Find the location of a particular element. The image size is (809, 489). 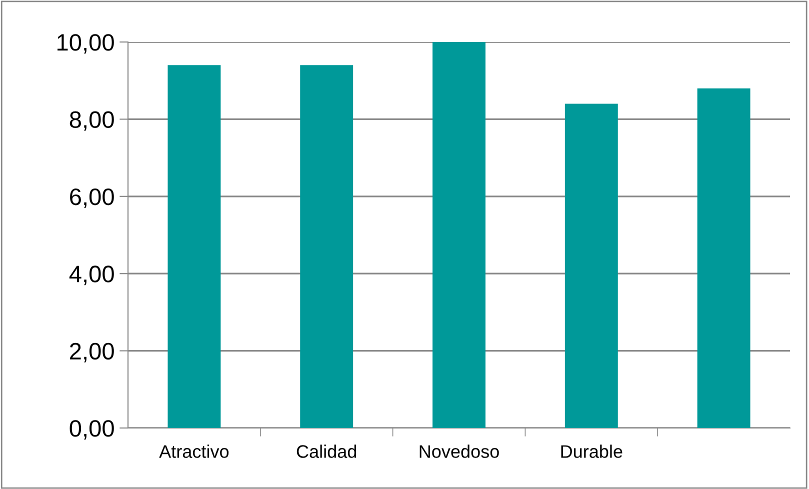

x-tick-label: Calidad is located at coordinates (326, 451).